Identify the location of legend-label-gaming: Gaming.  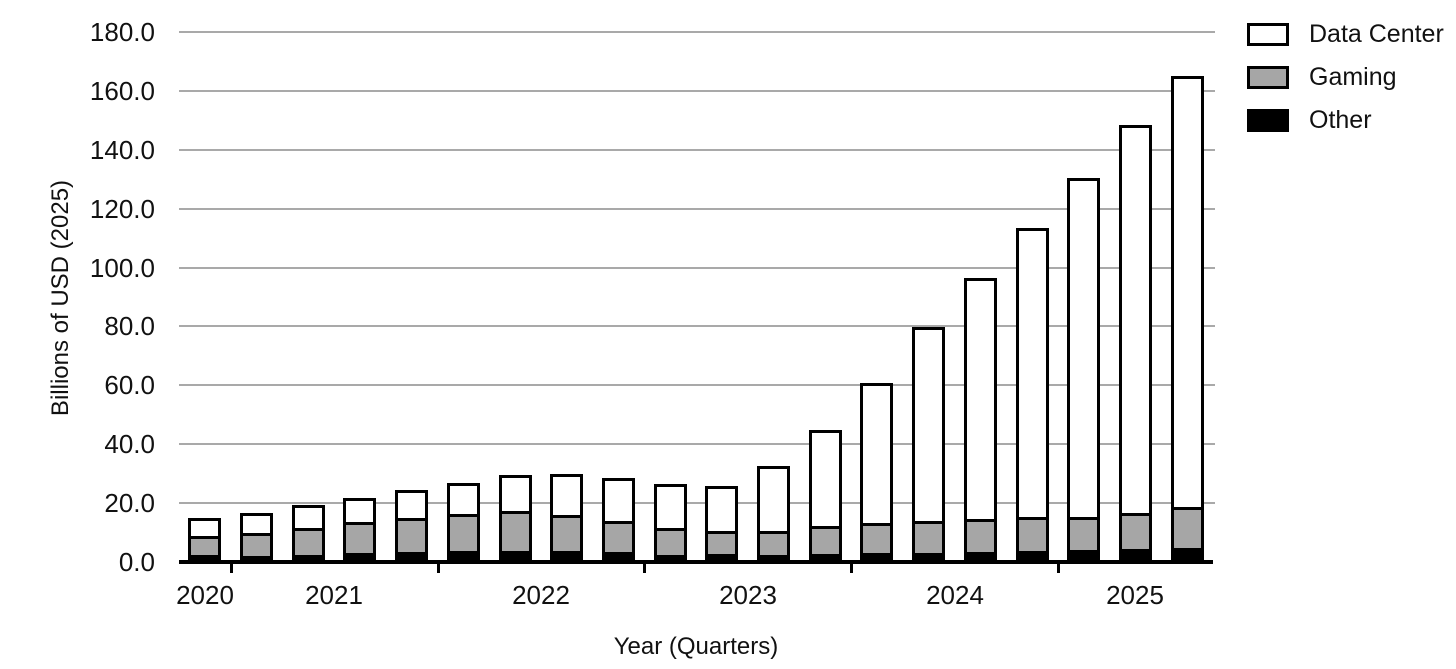
(1353, 77).